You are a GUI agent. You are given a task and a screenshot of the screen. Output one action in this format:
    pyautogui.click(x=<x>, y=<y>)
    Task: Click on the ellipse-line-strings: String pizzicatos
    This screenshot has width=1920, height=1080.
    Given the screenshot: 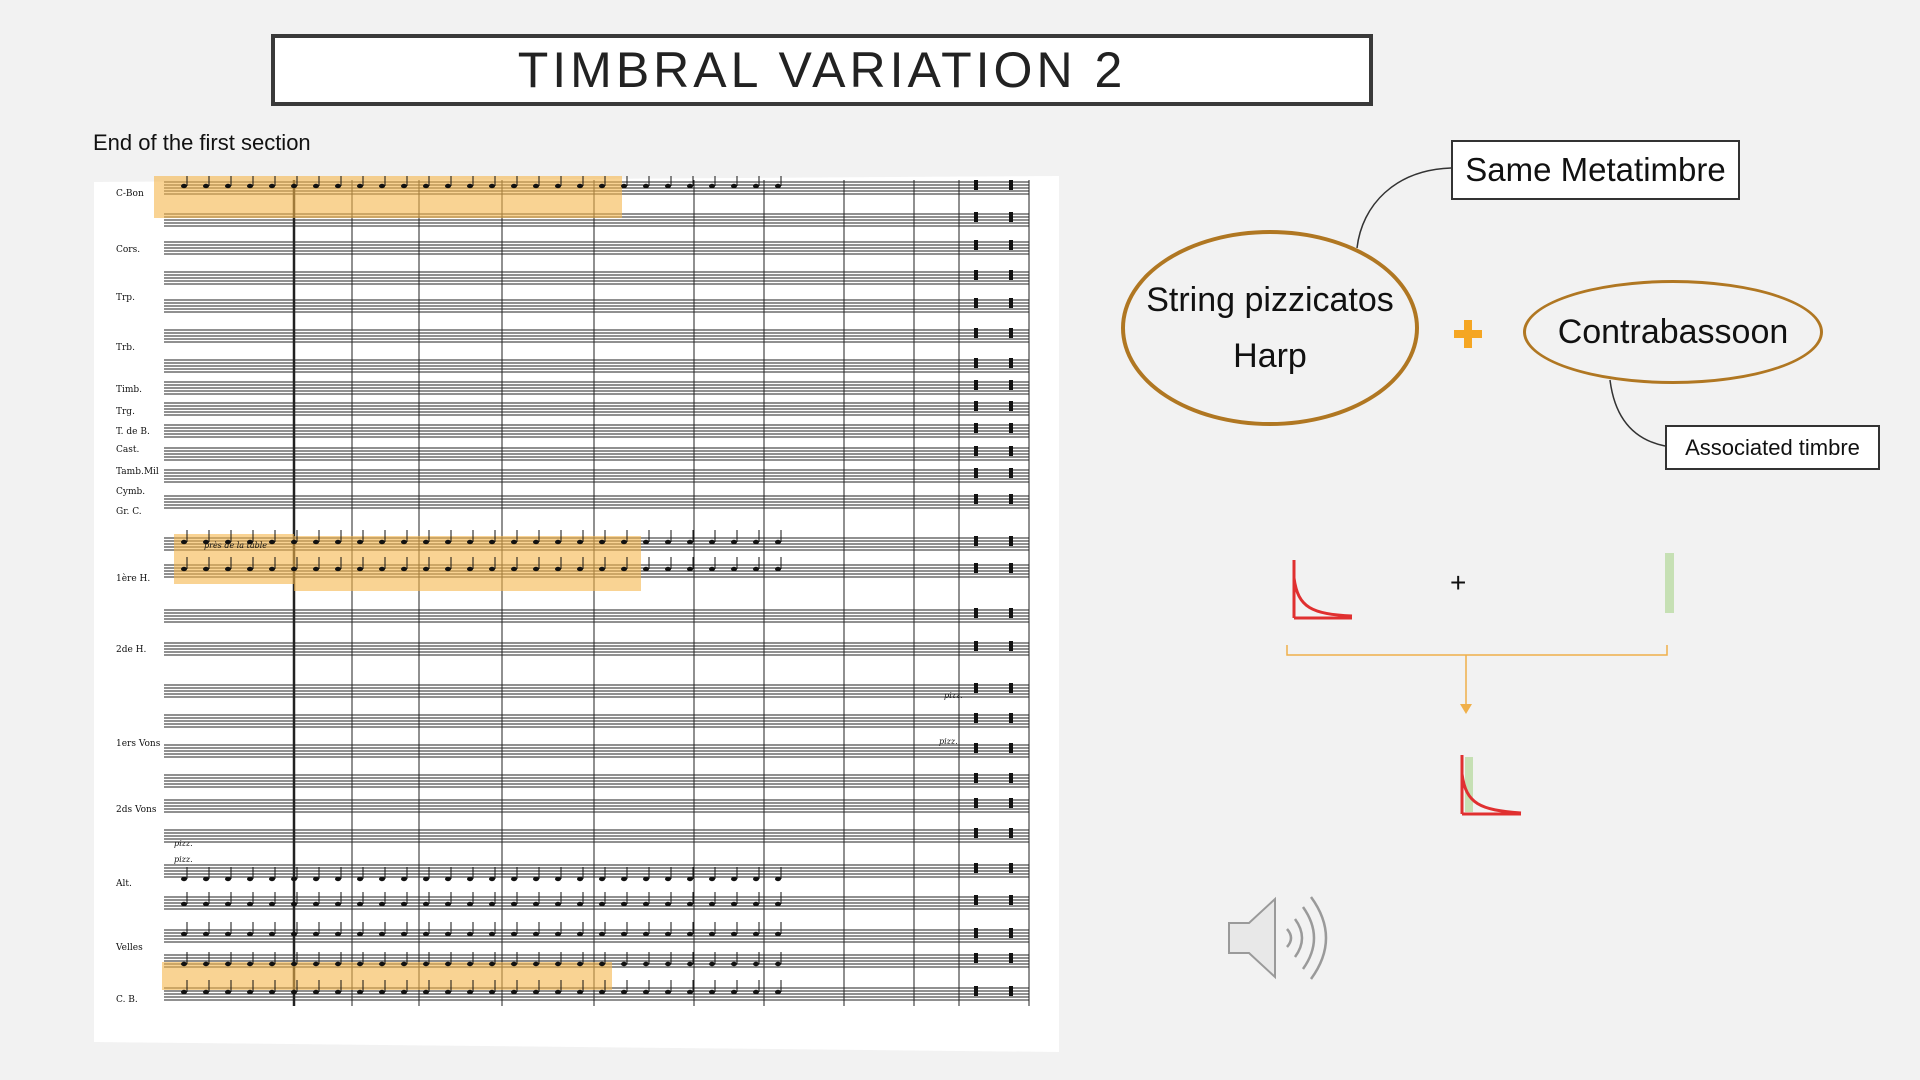 What is the action you would take?
    pyautogui.click(x=1270, y=300)
    